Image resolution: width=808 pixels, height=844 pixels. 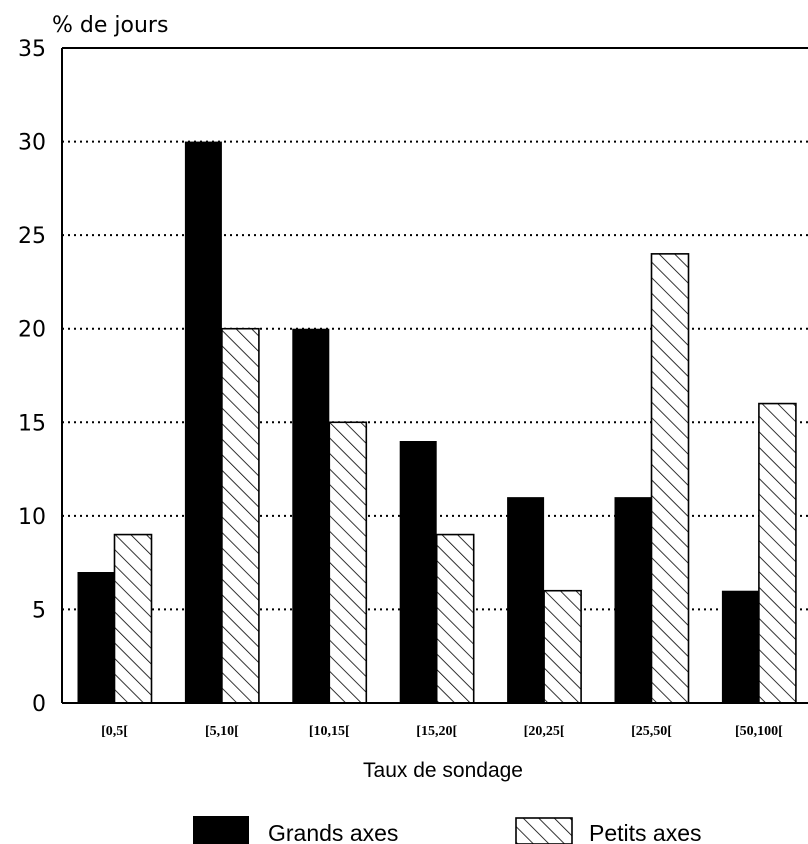 I want to click on y-tick-labels: 0 5 10 15 20 25 30 35, so click(x=32, y=377).